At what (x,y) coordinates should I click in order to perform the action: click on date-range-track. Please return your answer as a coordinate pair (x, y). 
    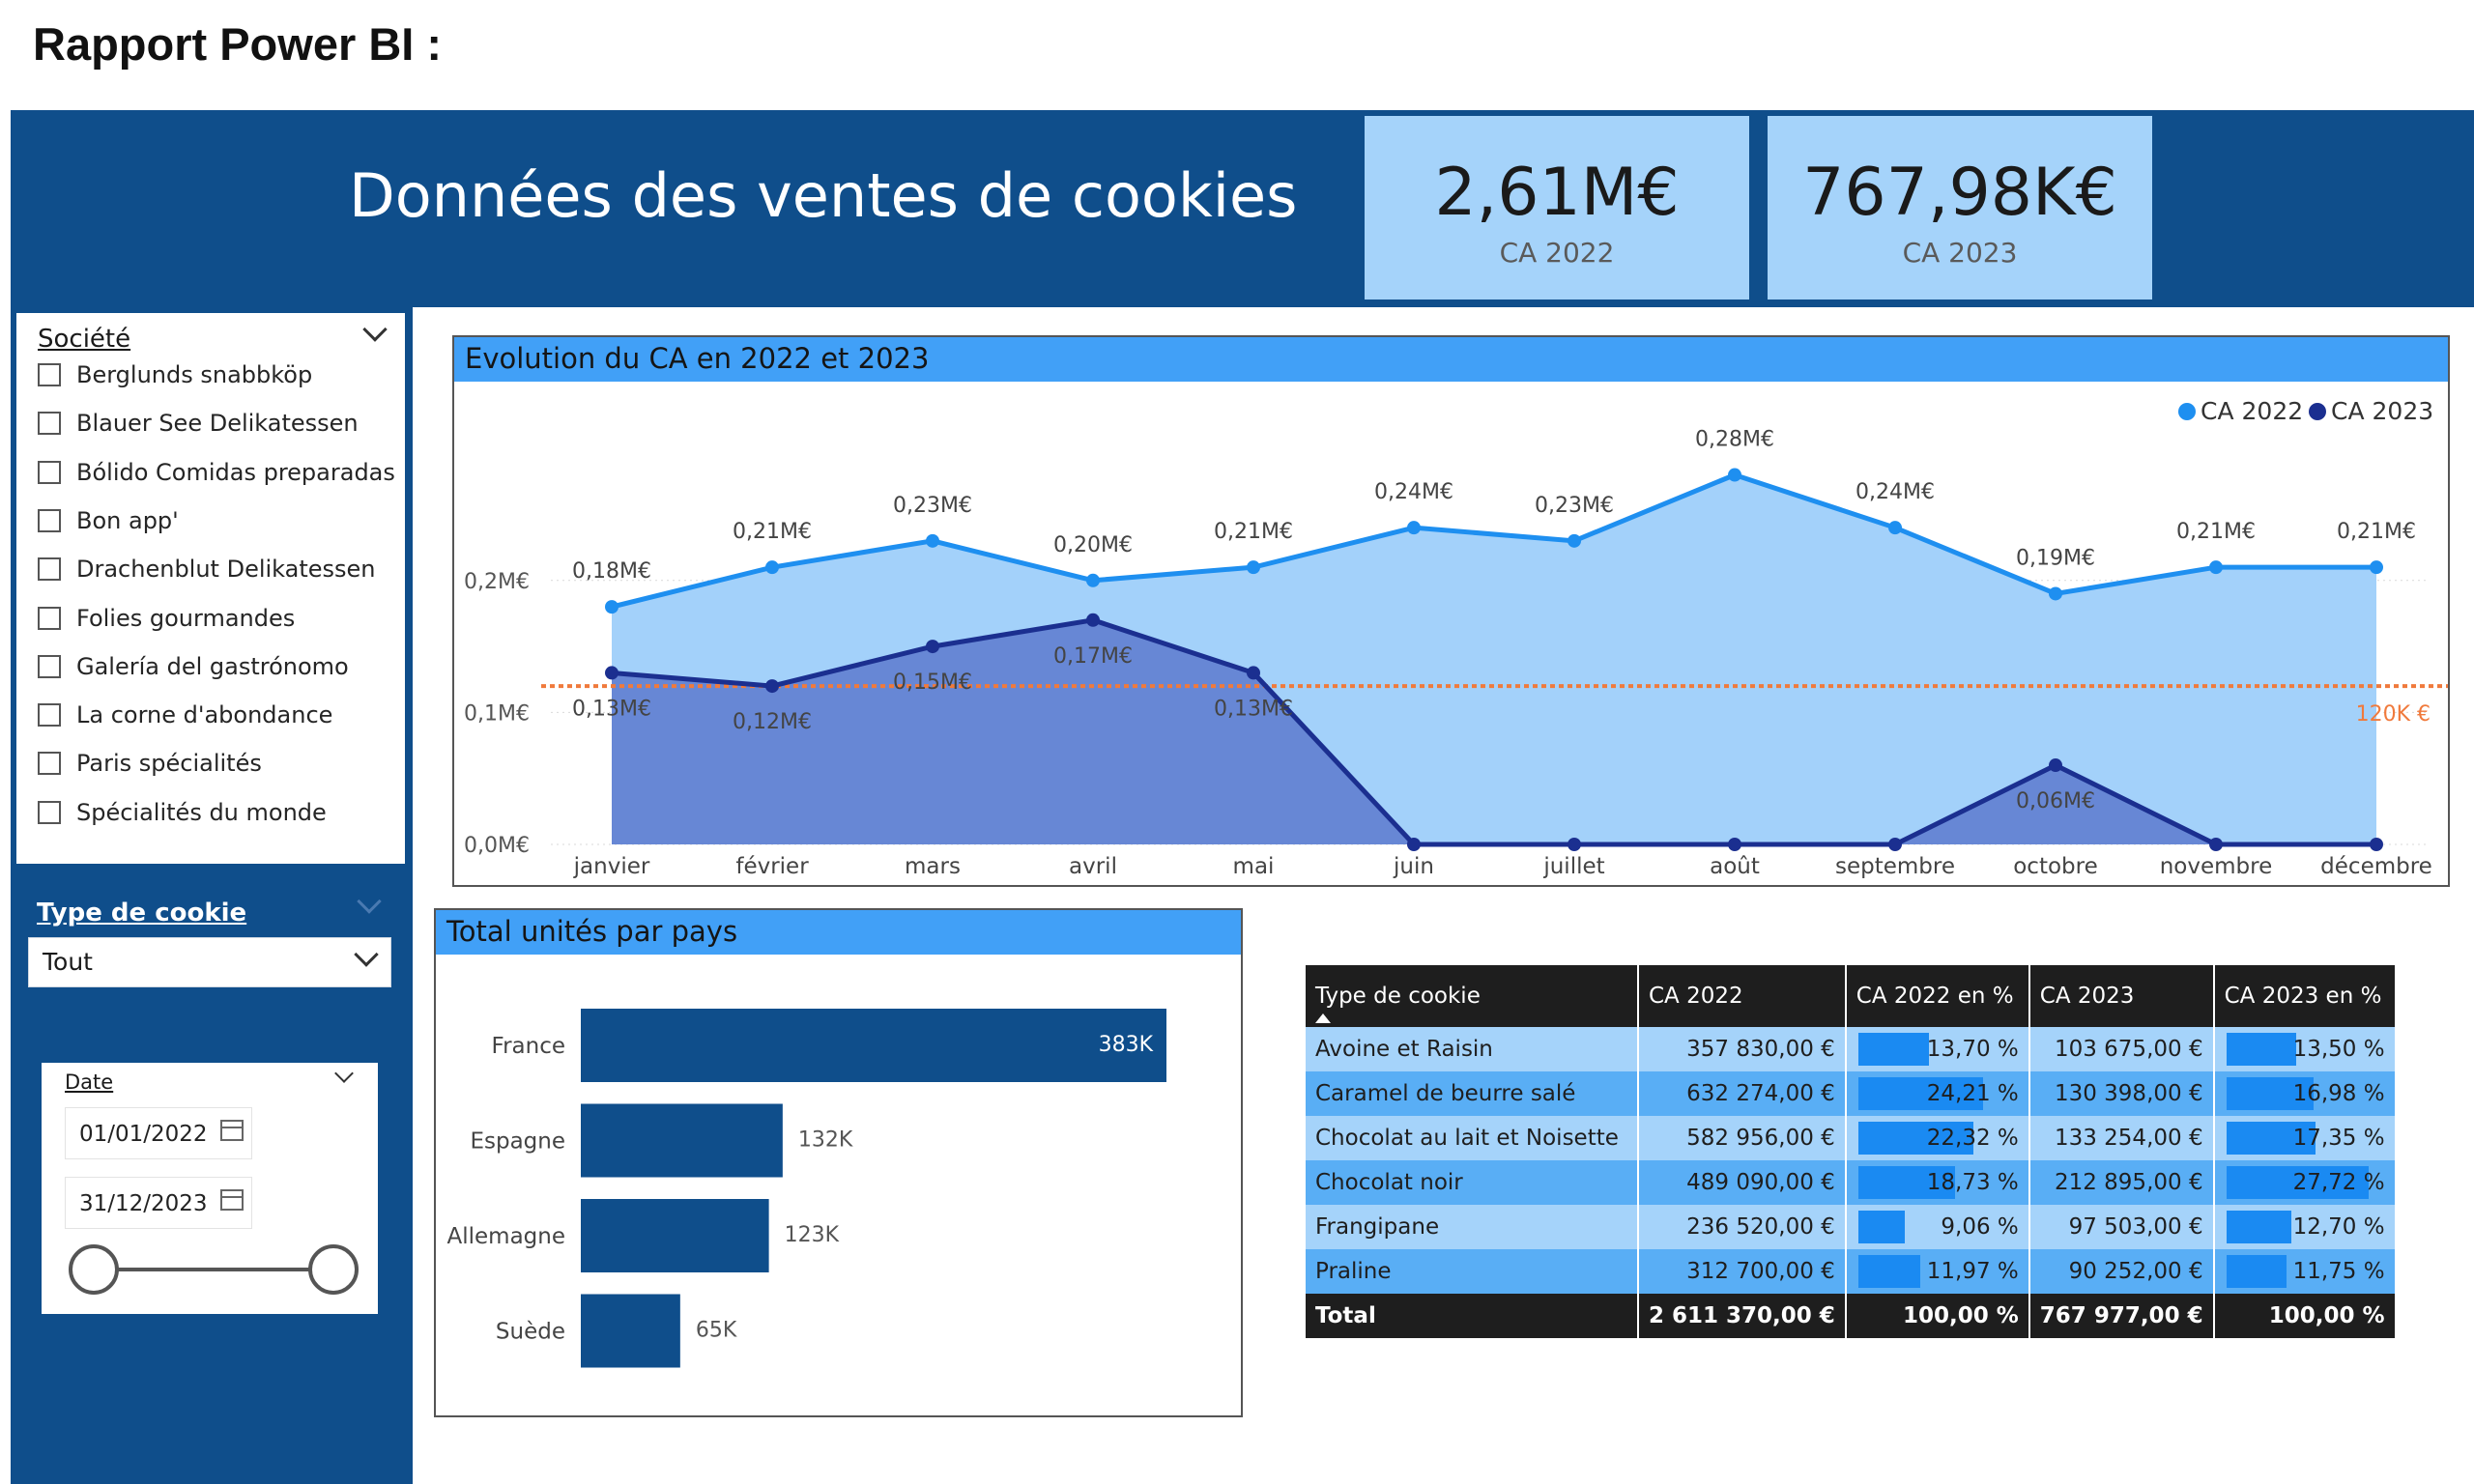
    Looking at the image, I should click on (214, 1269).